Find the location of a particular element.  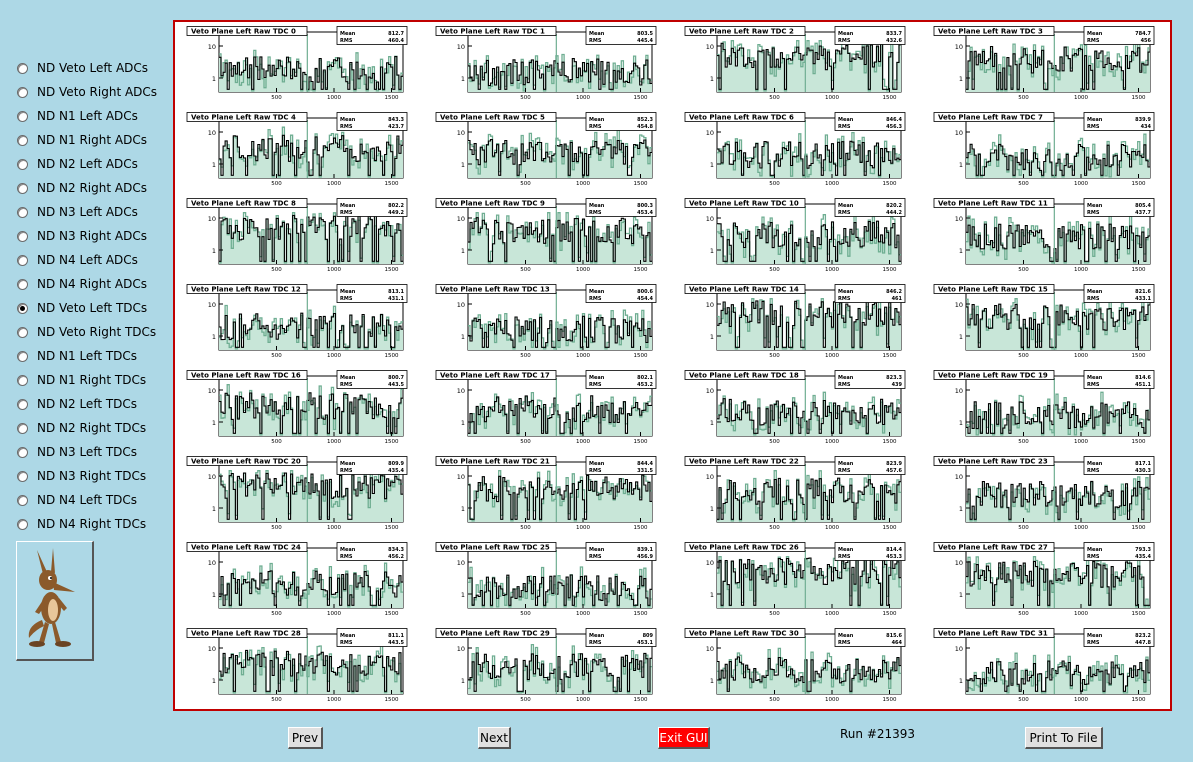

stats-value: 833.7 is located at coordinates (894, 34).